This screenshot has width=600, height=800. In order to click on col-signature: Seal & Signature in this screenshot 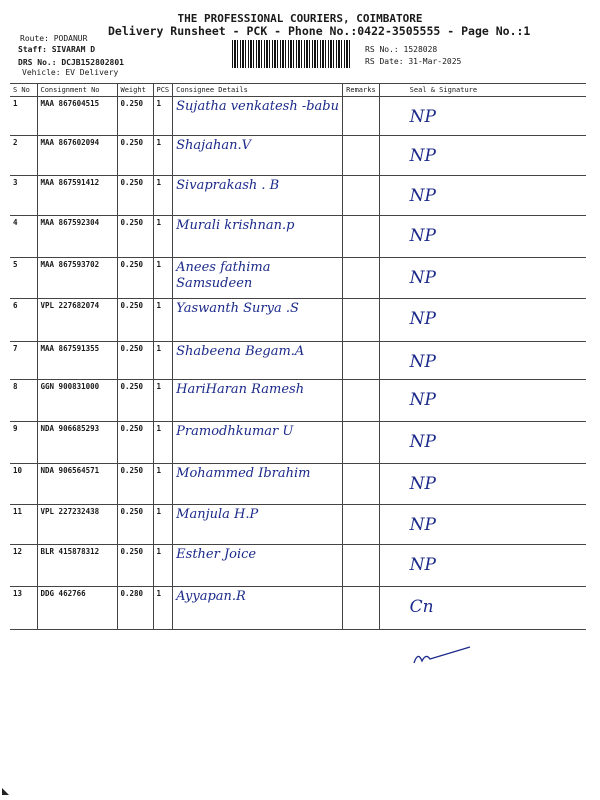, I will do `click(482, 90)`.